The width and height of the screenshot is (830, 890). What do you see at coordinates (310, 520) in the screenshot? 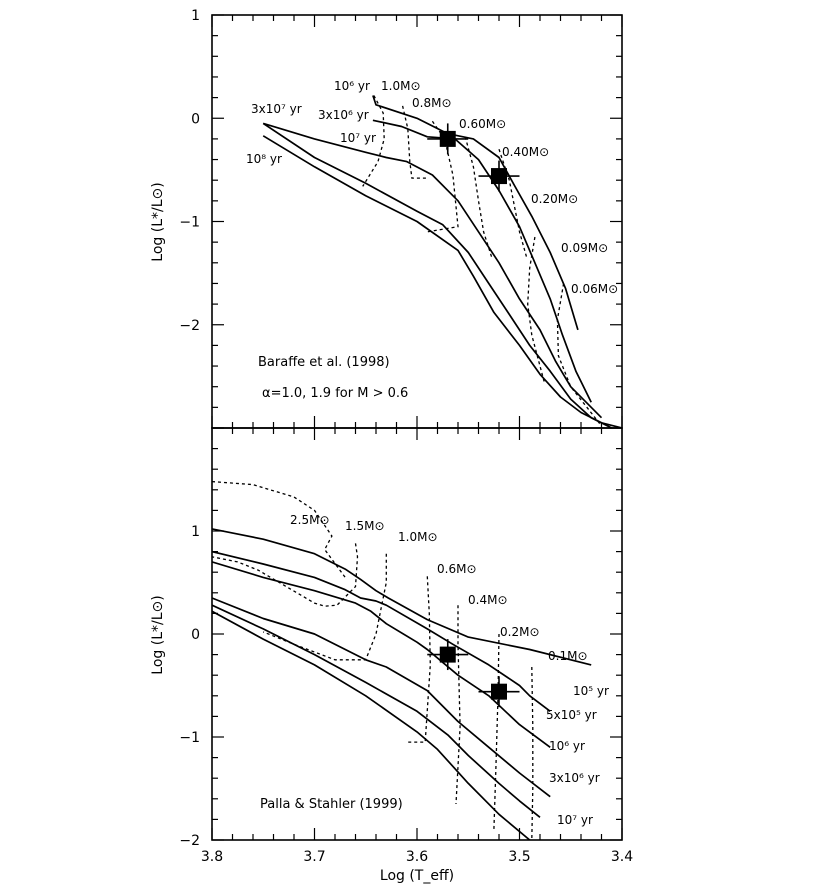
I see `mass-label-2.5: 2.5M⊙` at bounding box center [310, 520].